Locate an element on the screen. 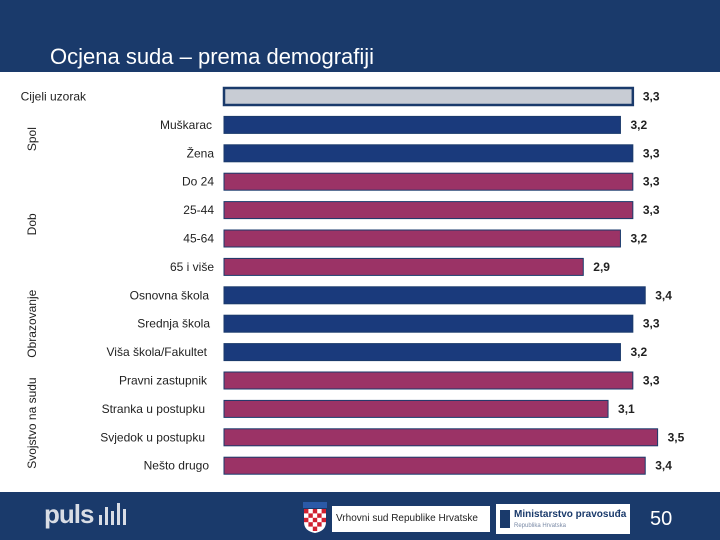 The height and width of the screenshot is (540, 720). category-label: Muškarac is located at coordinates (186, 125).